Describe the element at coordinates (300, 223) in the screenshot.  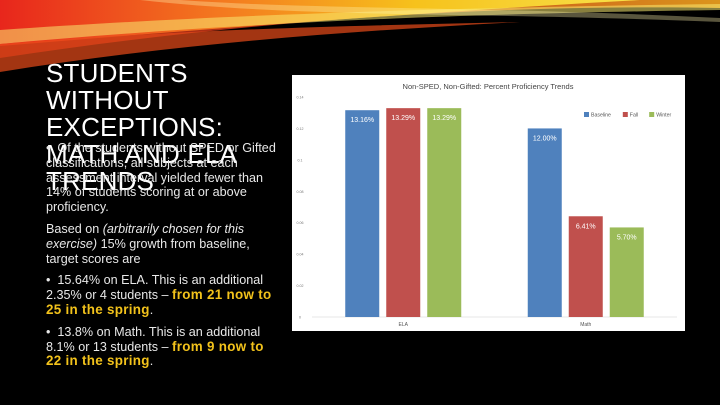
I see `y-tick-label: 0.06` at that location.